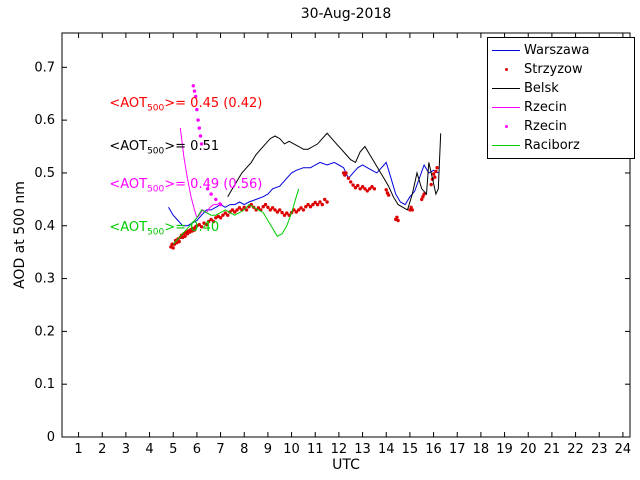 Image resolution: width=640 pixels, height=480 pixels. What do you see at coordinates (44, 279) in the screenshot?
I see `y-tick-label: 0.3` at bounding box center [44, 279].